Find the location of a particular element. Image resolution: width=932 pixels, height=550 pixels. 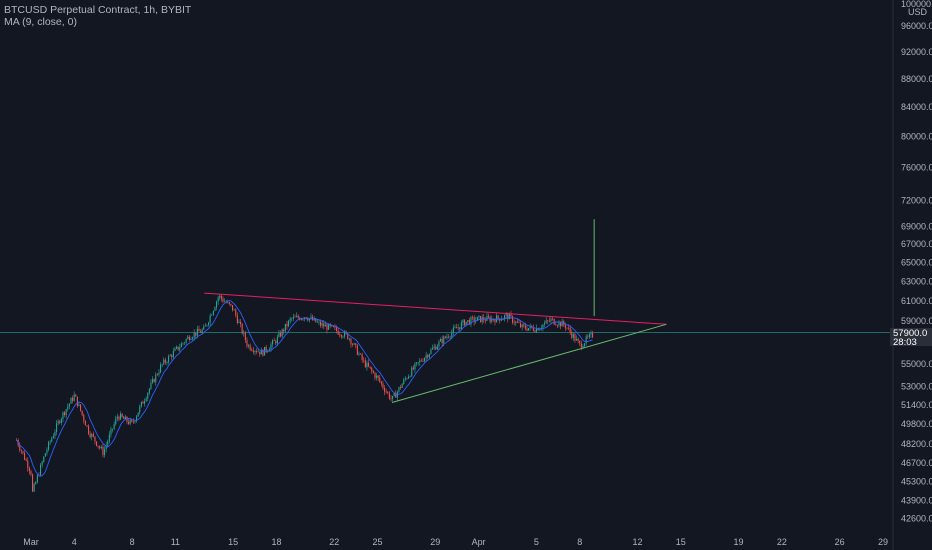

ma-indicator-label: MA (9, close, 0) is located at coordinates (40, 22).